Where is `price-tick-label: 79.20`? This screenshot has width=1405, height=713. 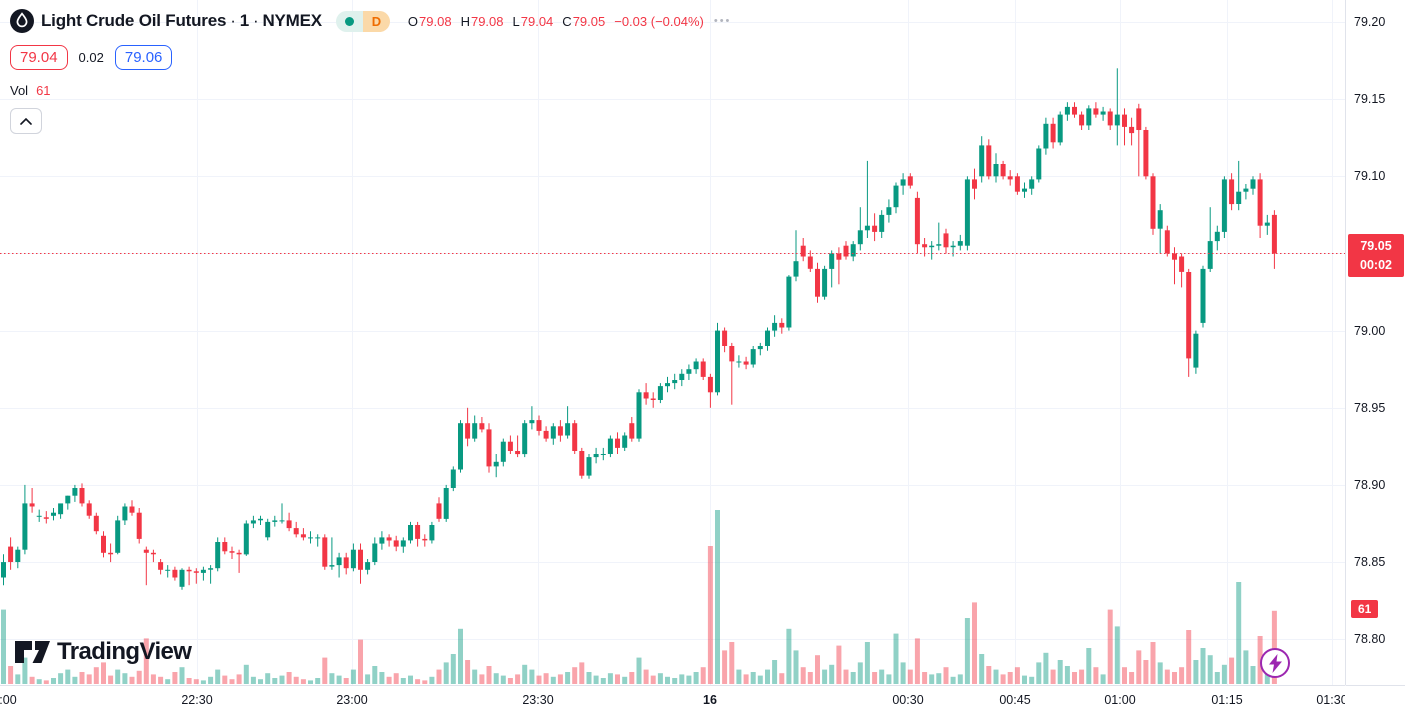 price-tick-label: 79.20 is located at coordinates (1370, 22).